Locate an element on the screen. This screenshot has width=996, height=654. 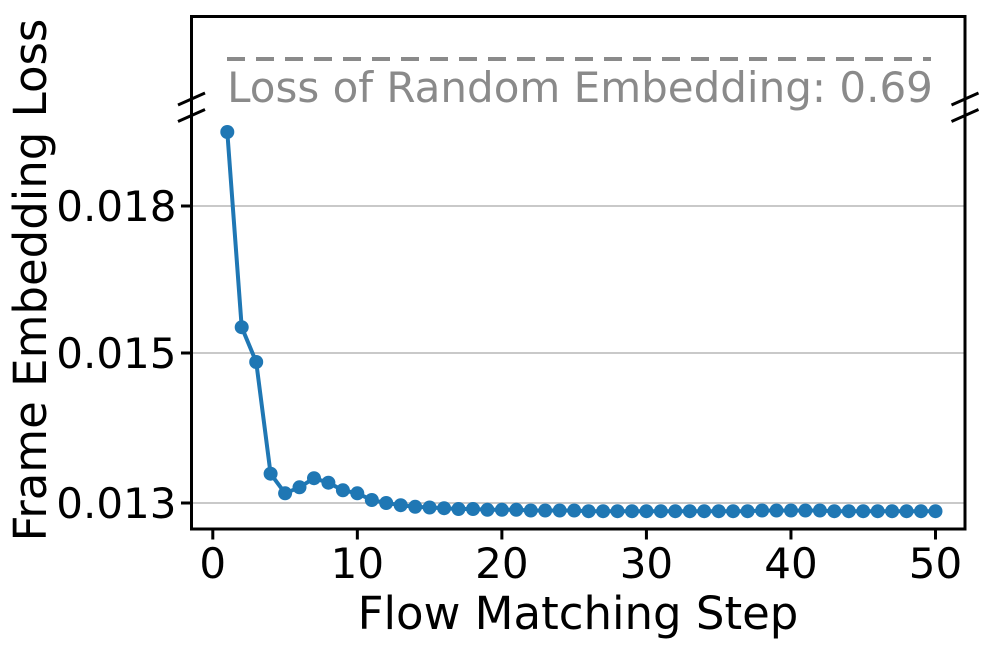
y-tick-label: 0.015 is located at coordinates (116, 353).